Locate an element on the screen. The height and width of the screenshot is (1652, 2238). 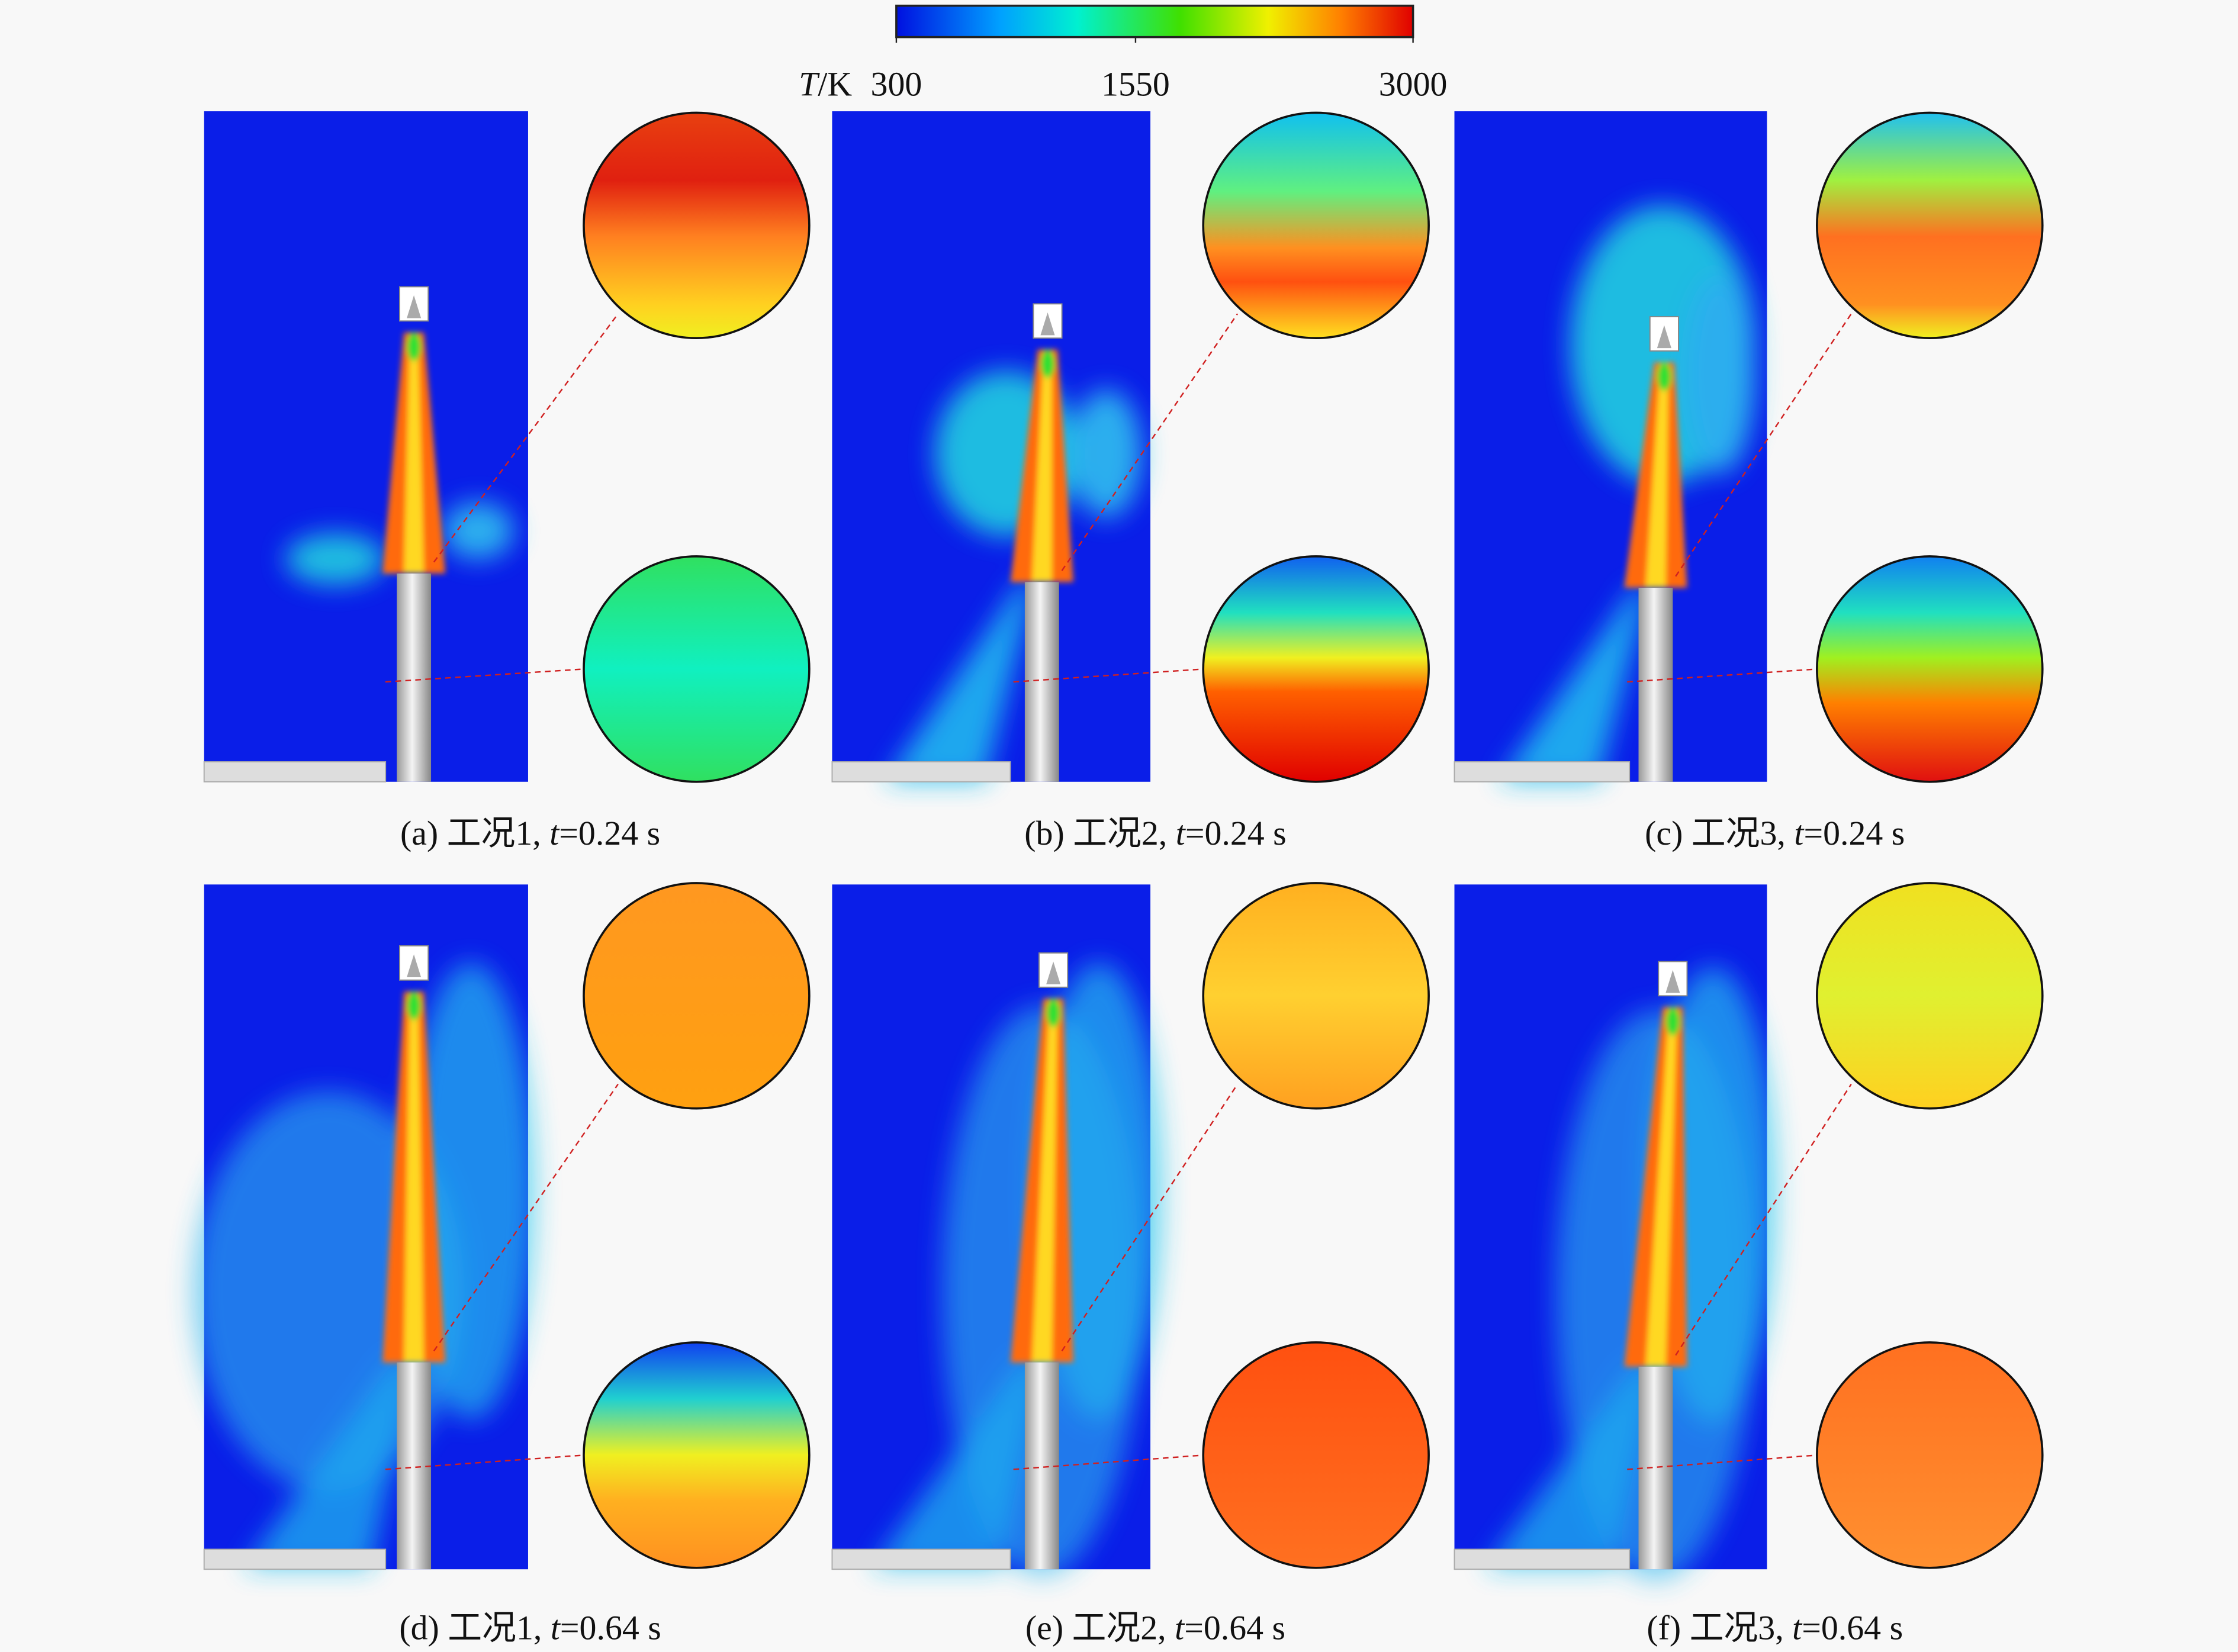
colorbar-tick-label: 1550 is located at coordinates (1135, 84).